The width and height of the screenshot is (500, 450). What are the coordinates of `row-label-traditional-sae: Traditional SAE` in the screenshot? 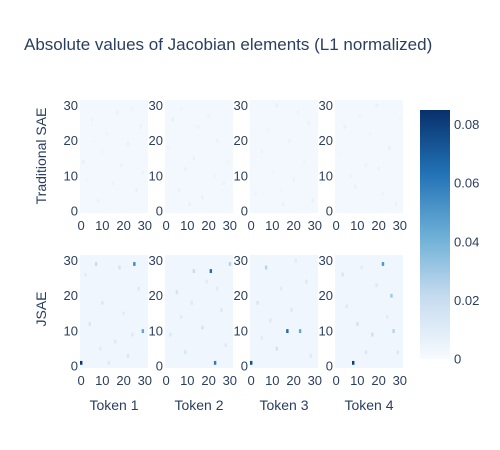 It's located at (41, 156).